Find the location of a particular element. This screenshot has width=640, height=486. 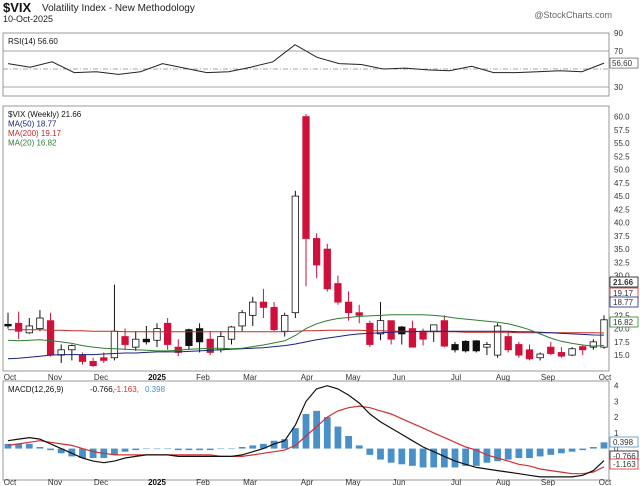

macd-x-label: May is located at coordinates (352, 482).